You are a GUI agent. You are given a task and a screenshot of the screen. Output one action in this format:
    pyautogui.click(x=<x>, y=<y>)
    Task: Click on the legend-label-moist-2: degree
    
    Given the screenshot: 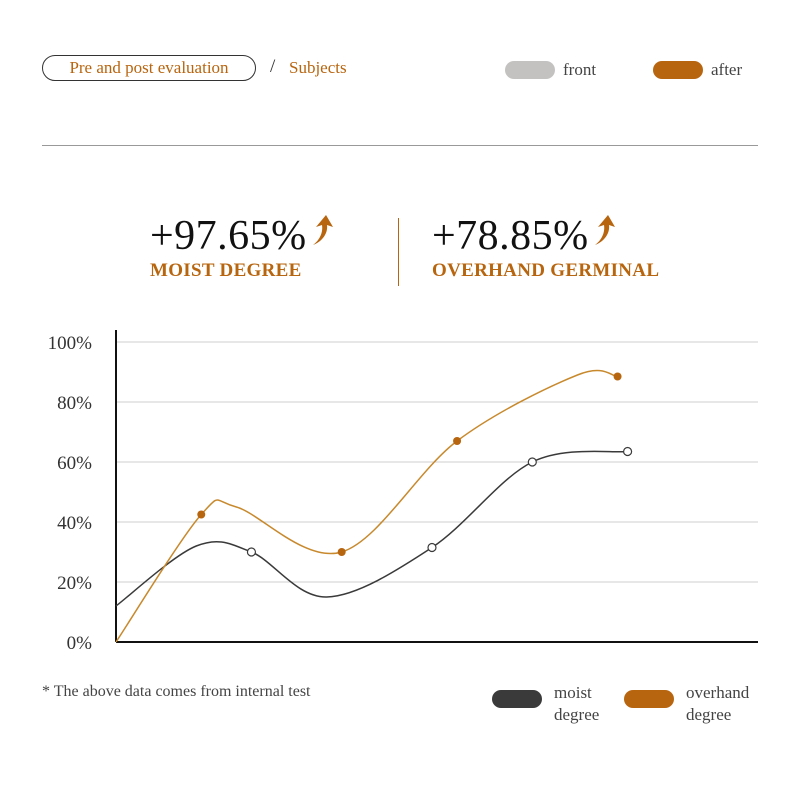 What is the action you would take?
    pyautogui.click(x=577, y=714)
    